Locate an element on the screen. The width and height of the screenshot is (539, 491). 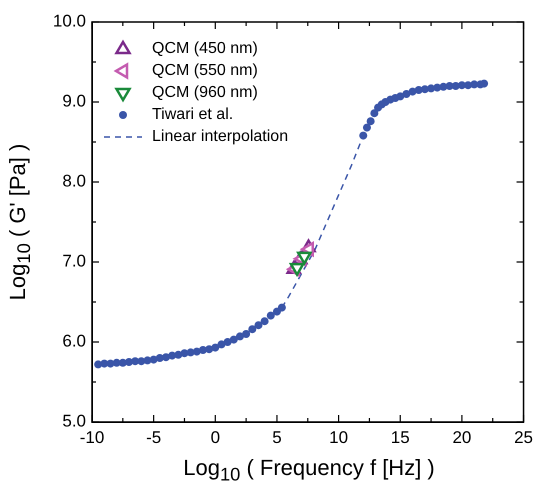
x-tick-label: 5 is located at coordinates (277, 437).